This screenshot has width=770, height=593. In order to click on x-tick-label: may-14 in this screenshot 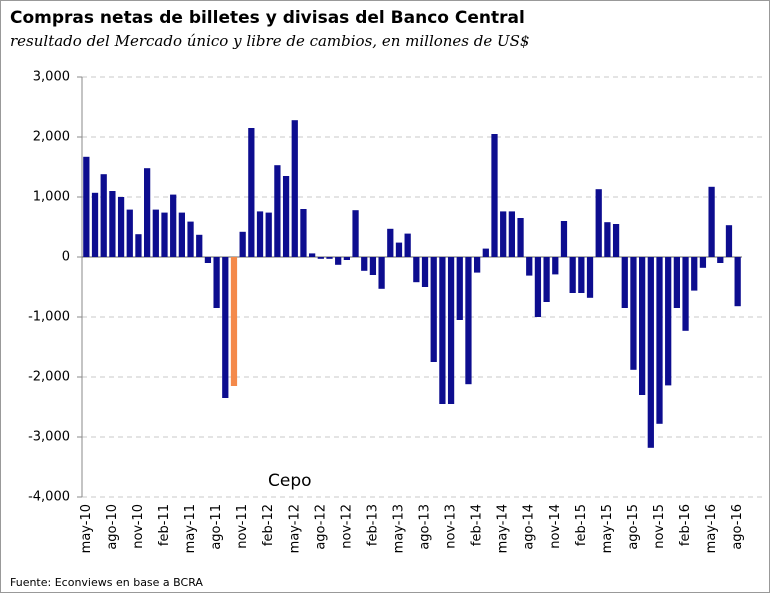, I will do `click(503, 528)`.